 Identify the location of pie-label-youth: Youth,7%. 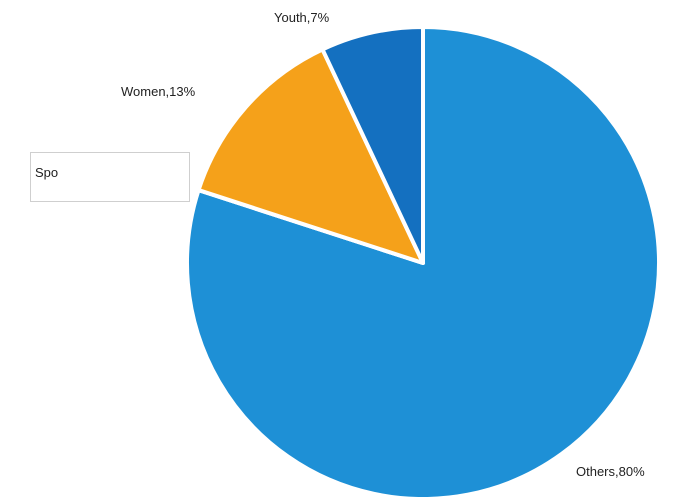
(302, 17).